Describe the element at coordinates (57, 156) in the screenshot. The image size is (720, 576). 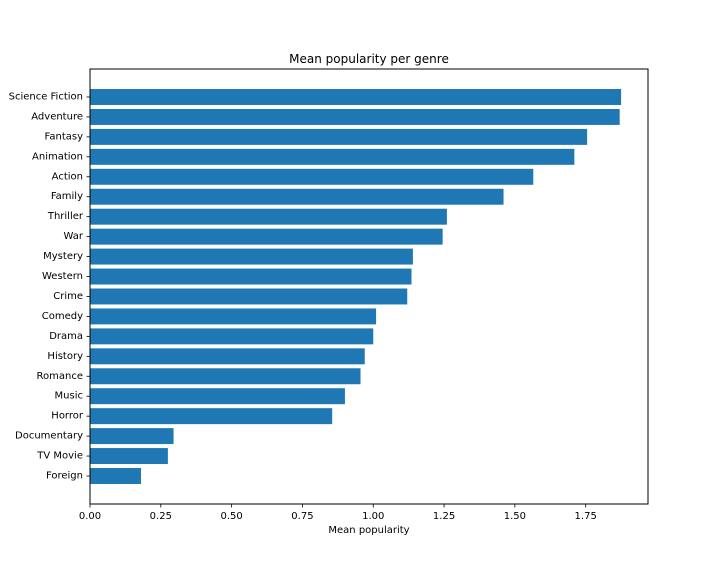
I see `y-tick-label: Animation` at that location.